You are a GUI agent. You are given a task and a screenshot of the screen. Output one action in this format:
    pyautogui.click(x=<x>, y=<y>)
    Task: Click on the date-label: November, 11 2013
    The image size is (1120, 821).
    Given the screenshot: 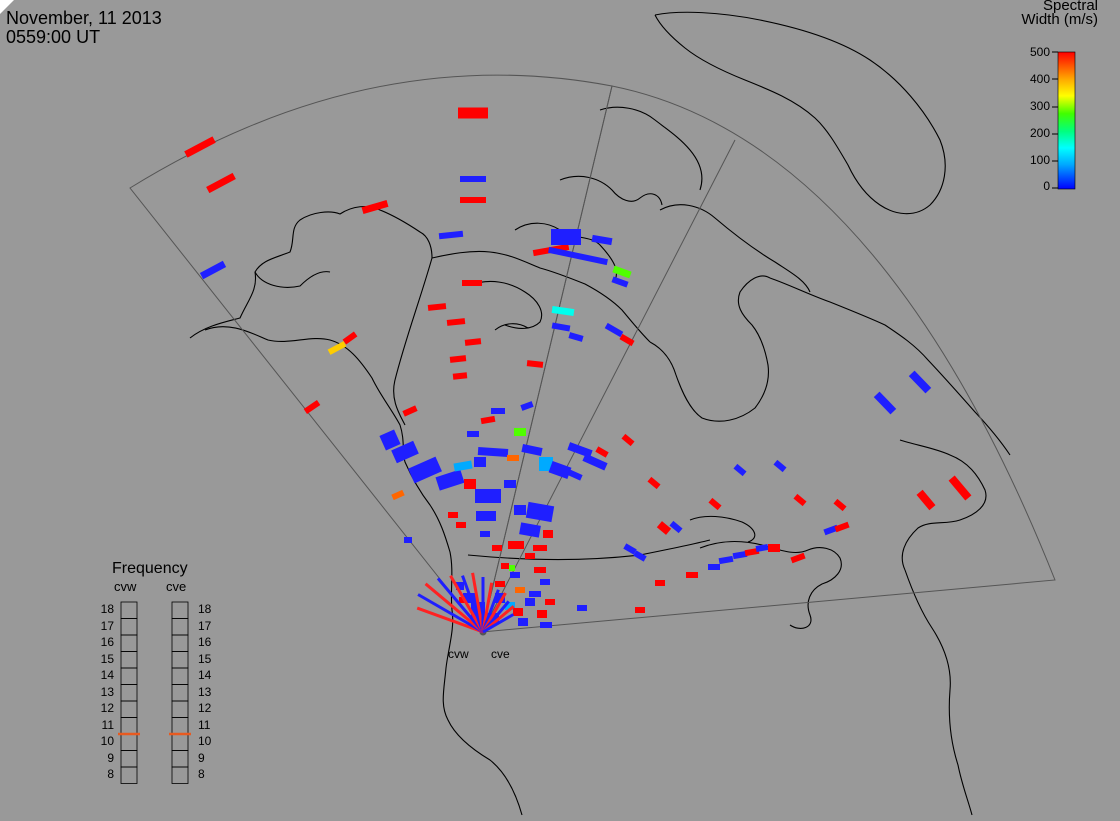 What is the action you would take?
    pyautogui.click(x=84, y=18)
    